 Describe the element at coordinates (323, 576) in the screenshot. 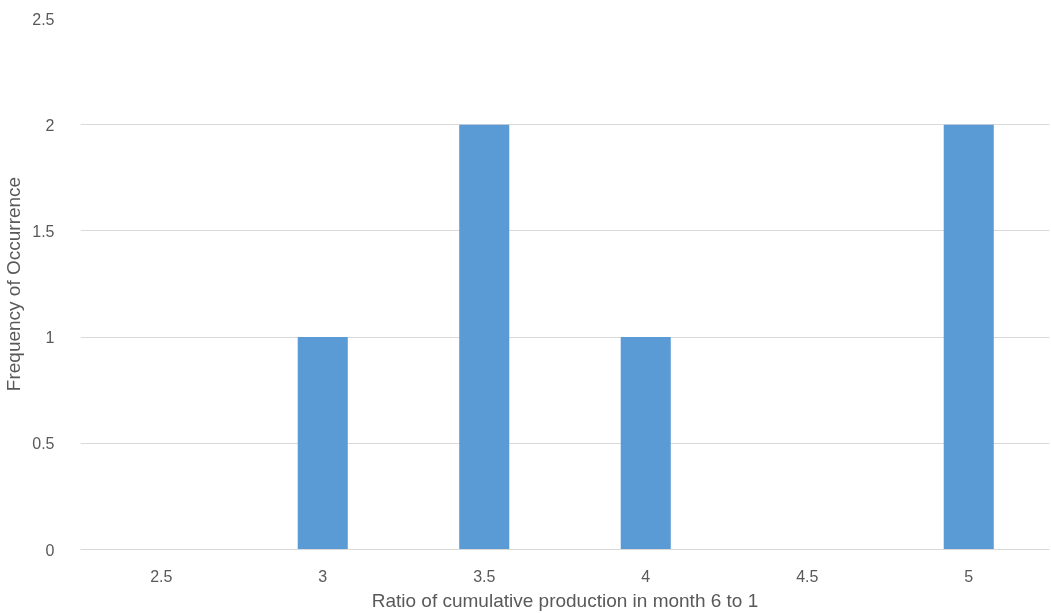

I see `x-tick-label: 3` at that location.